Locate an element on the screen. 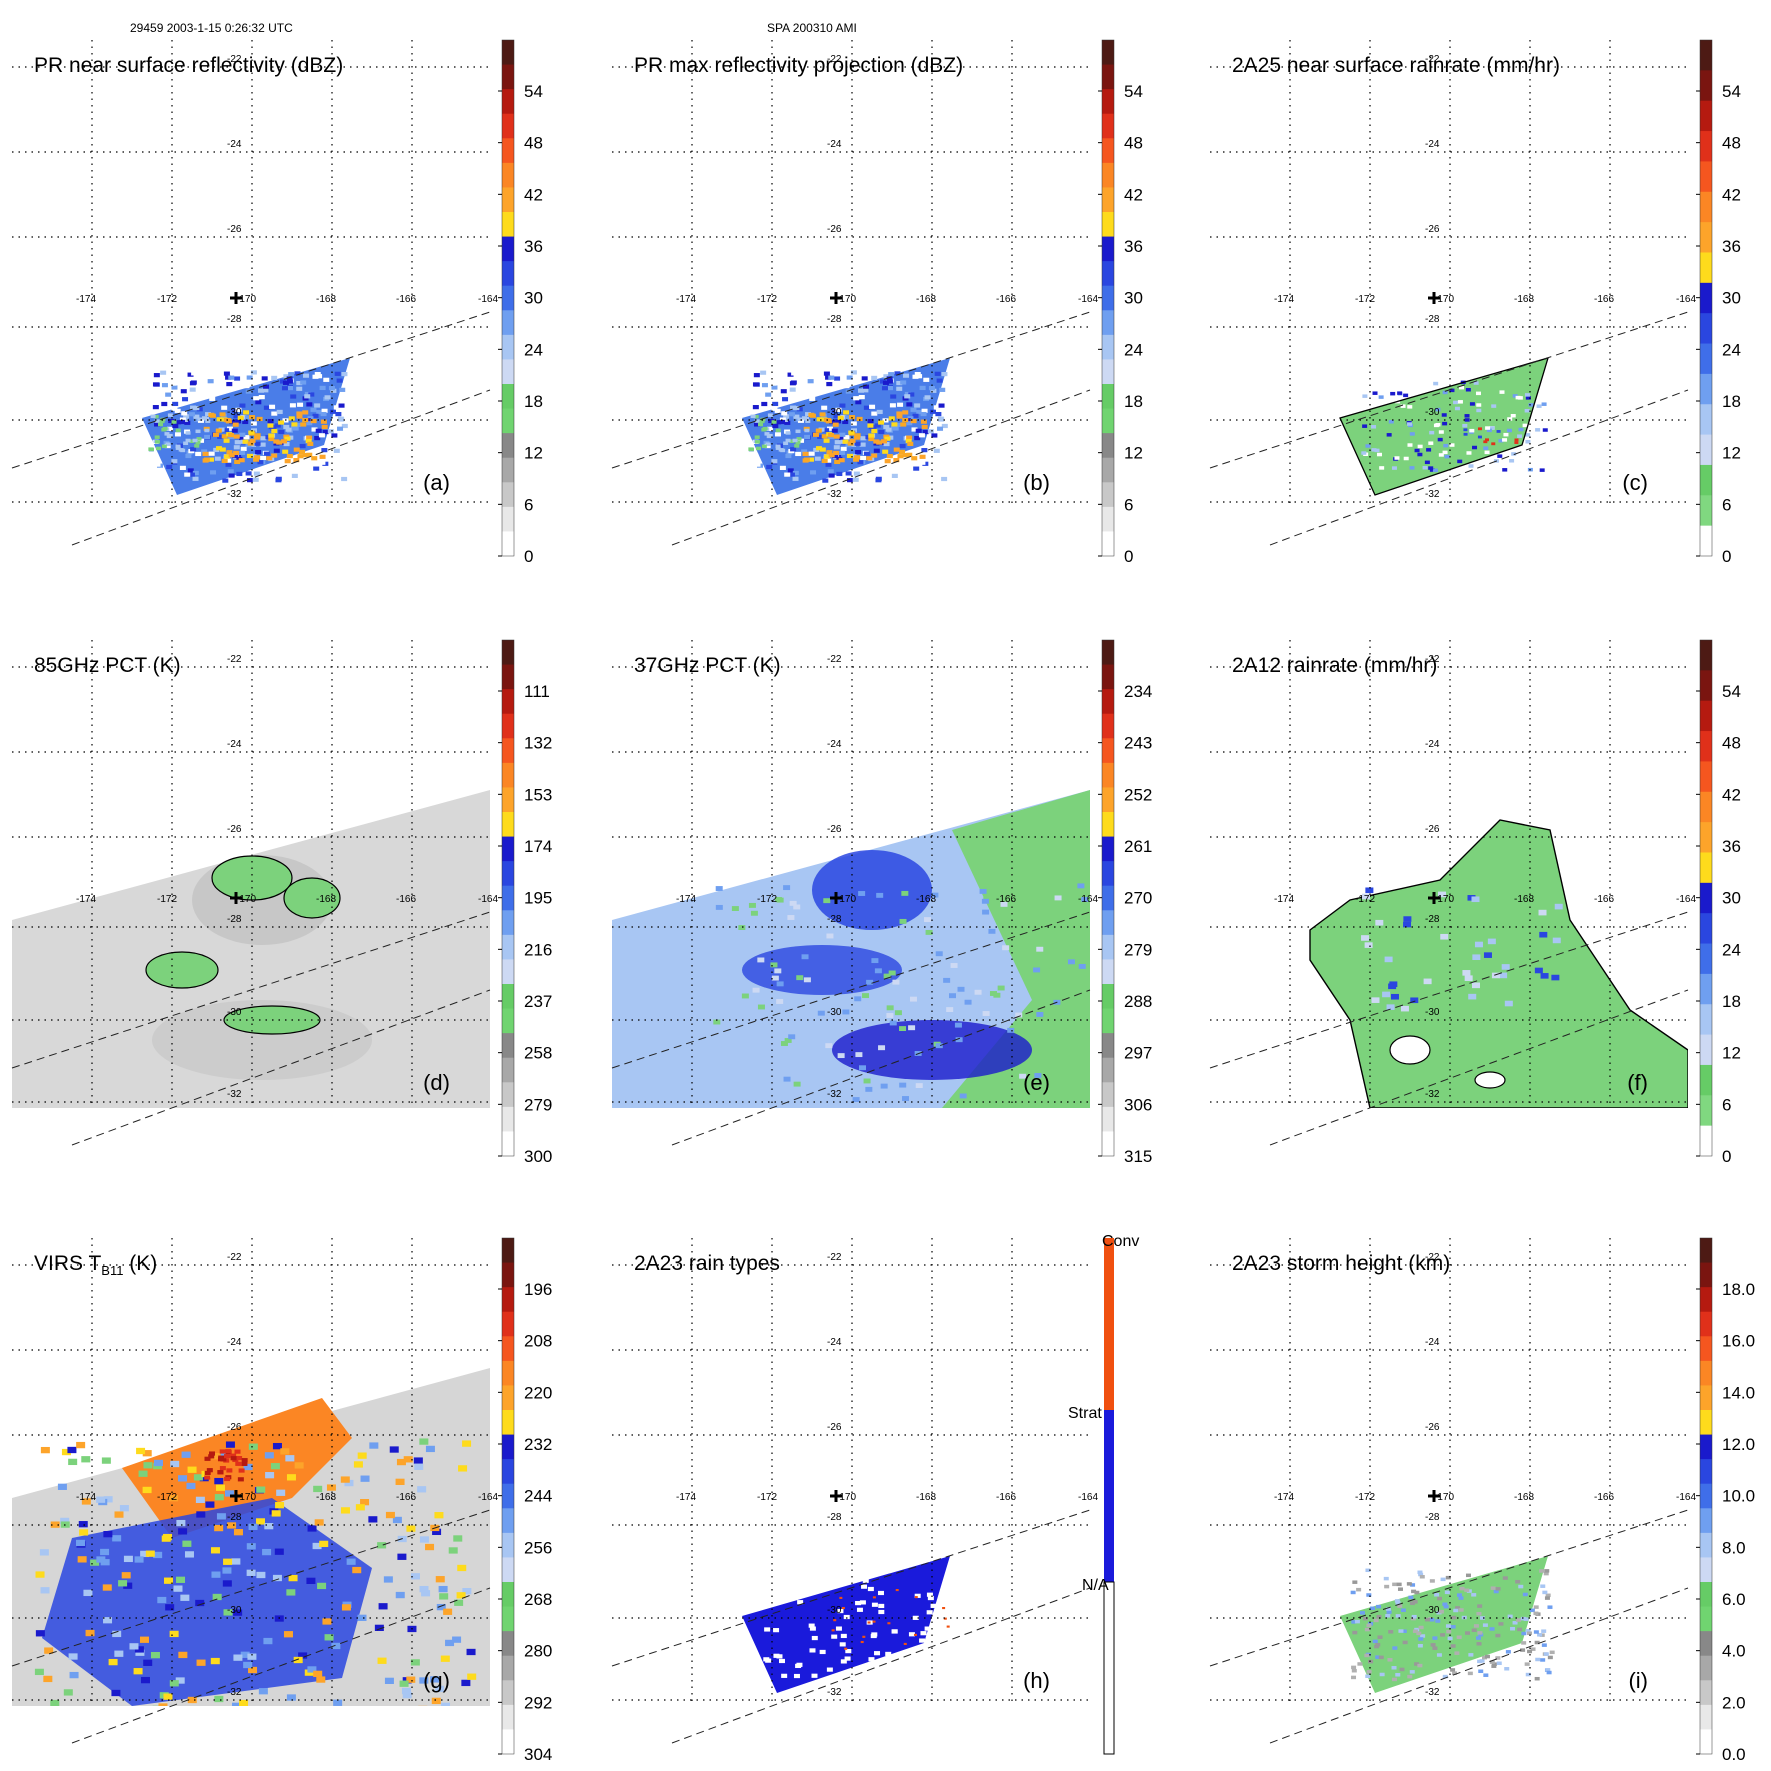 Image resolution: width=1771 pixels, height=1771 pixels. storm-center-marker is located at coordinates (1434, 298).